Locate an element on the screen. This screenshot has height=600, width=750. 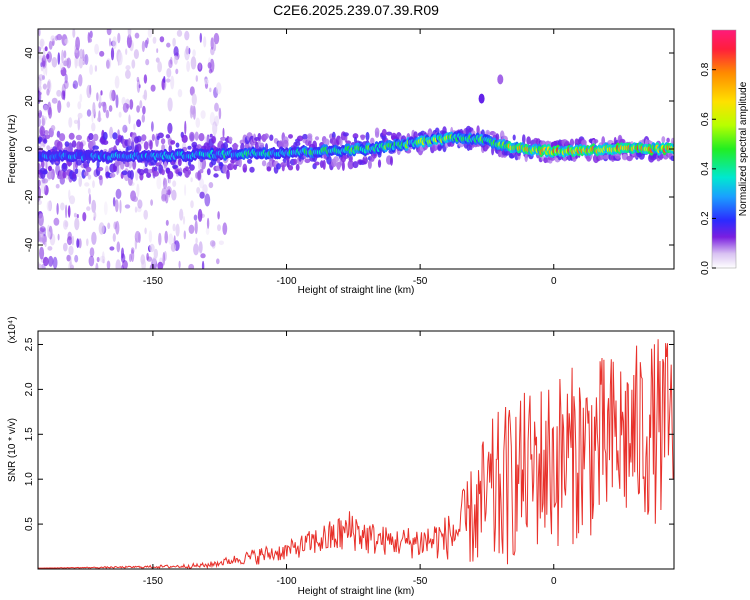
colorbar-tick-label: 0.2 is located at coordinates (705, 218).